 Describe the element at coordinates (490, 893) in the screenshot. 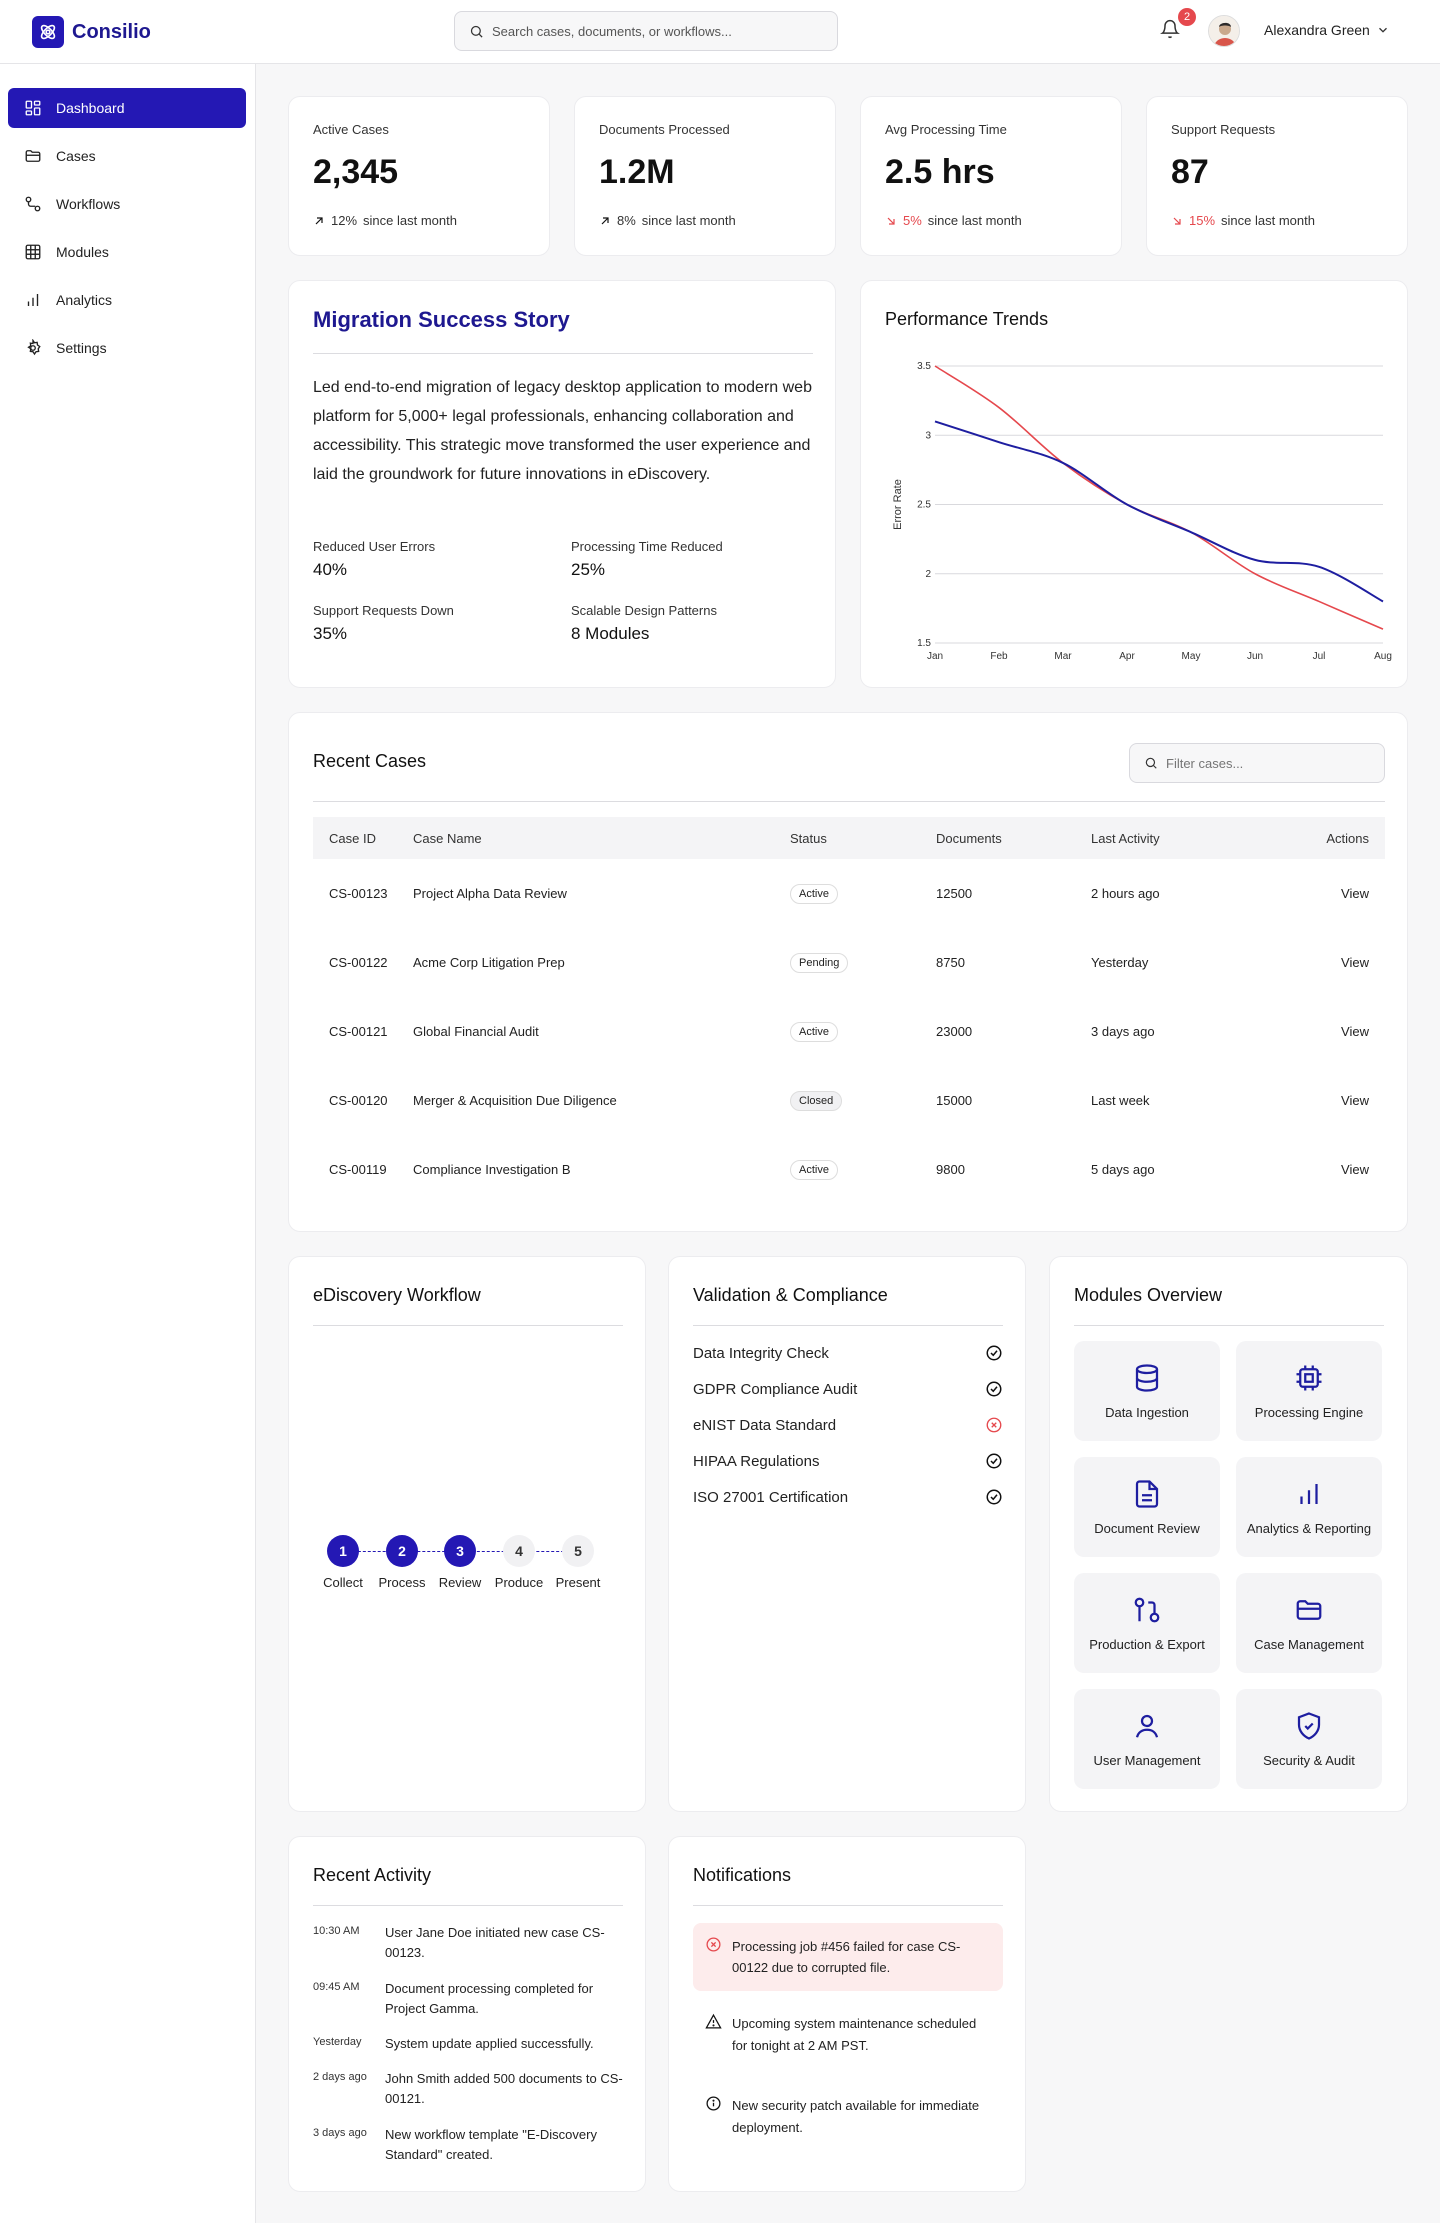

I see `case-name: Project Alpha Data Review` at that location.